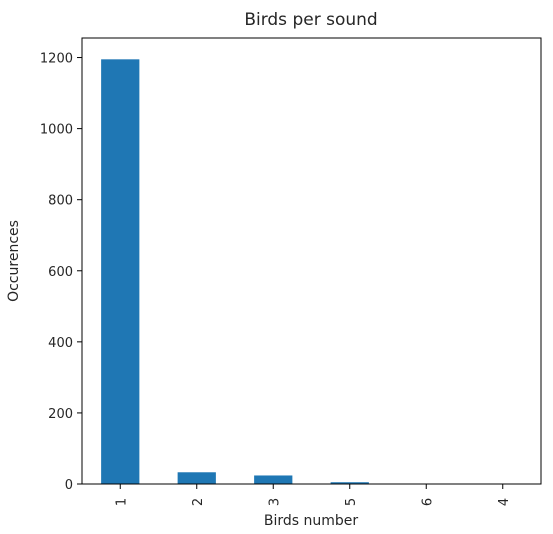  What do you see at coordinates (310, 20) in the screenshot?
I see `chart-title: Birds per sound` at bounding box center [310, 20].